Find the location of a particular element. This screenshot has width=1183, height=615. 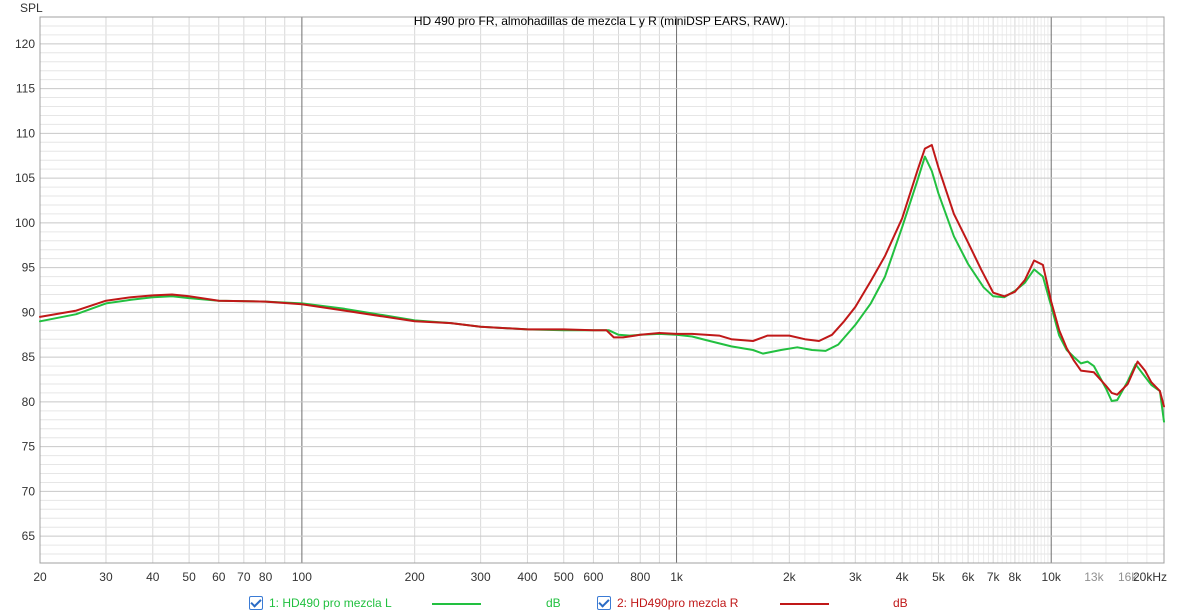

x-tick-label: 16k is located at coordinates (1128, 577).